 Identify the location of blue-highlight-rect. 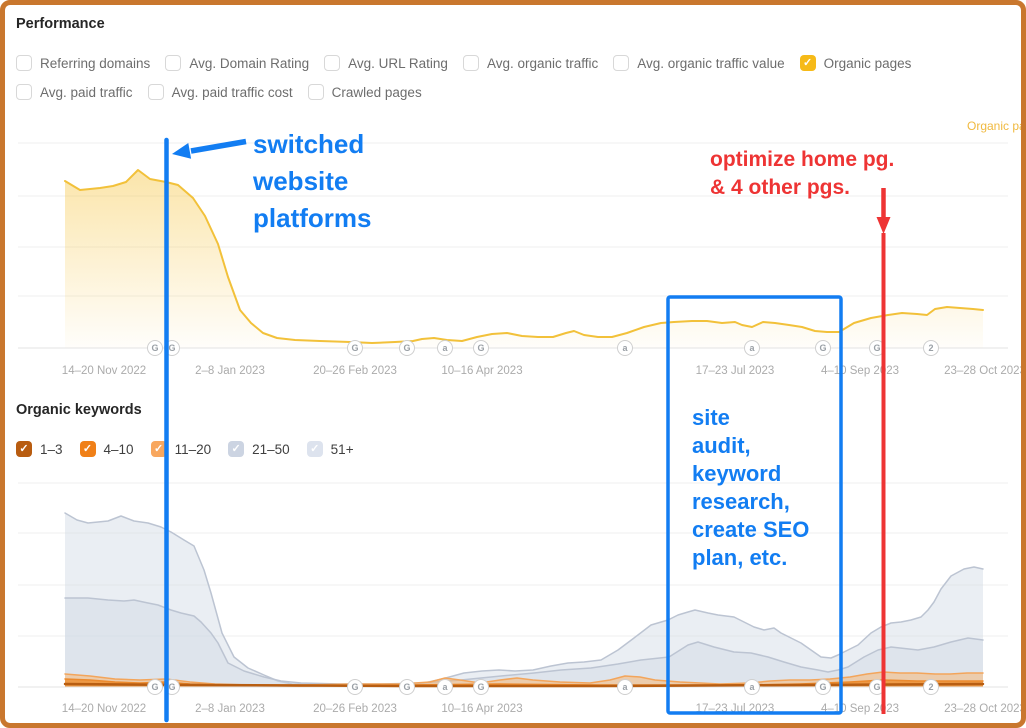
(754, 505).